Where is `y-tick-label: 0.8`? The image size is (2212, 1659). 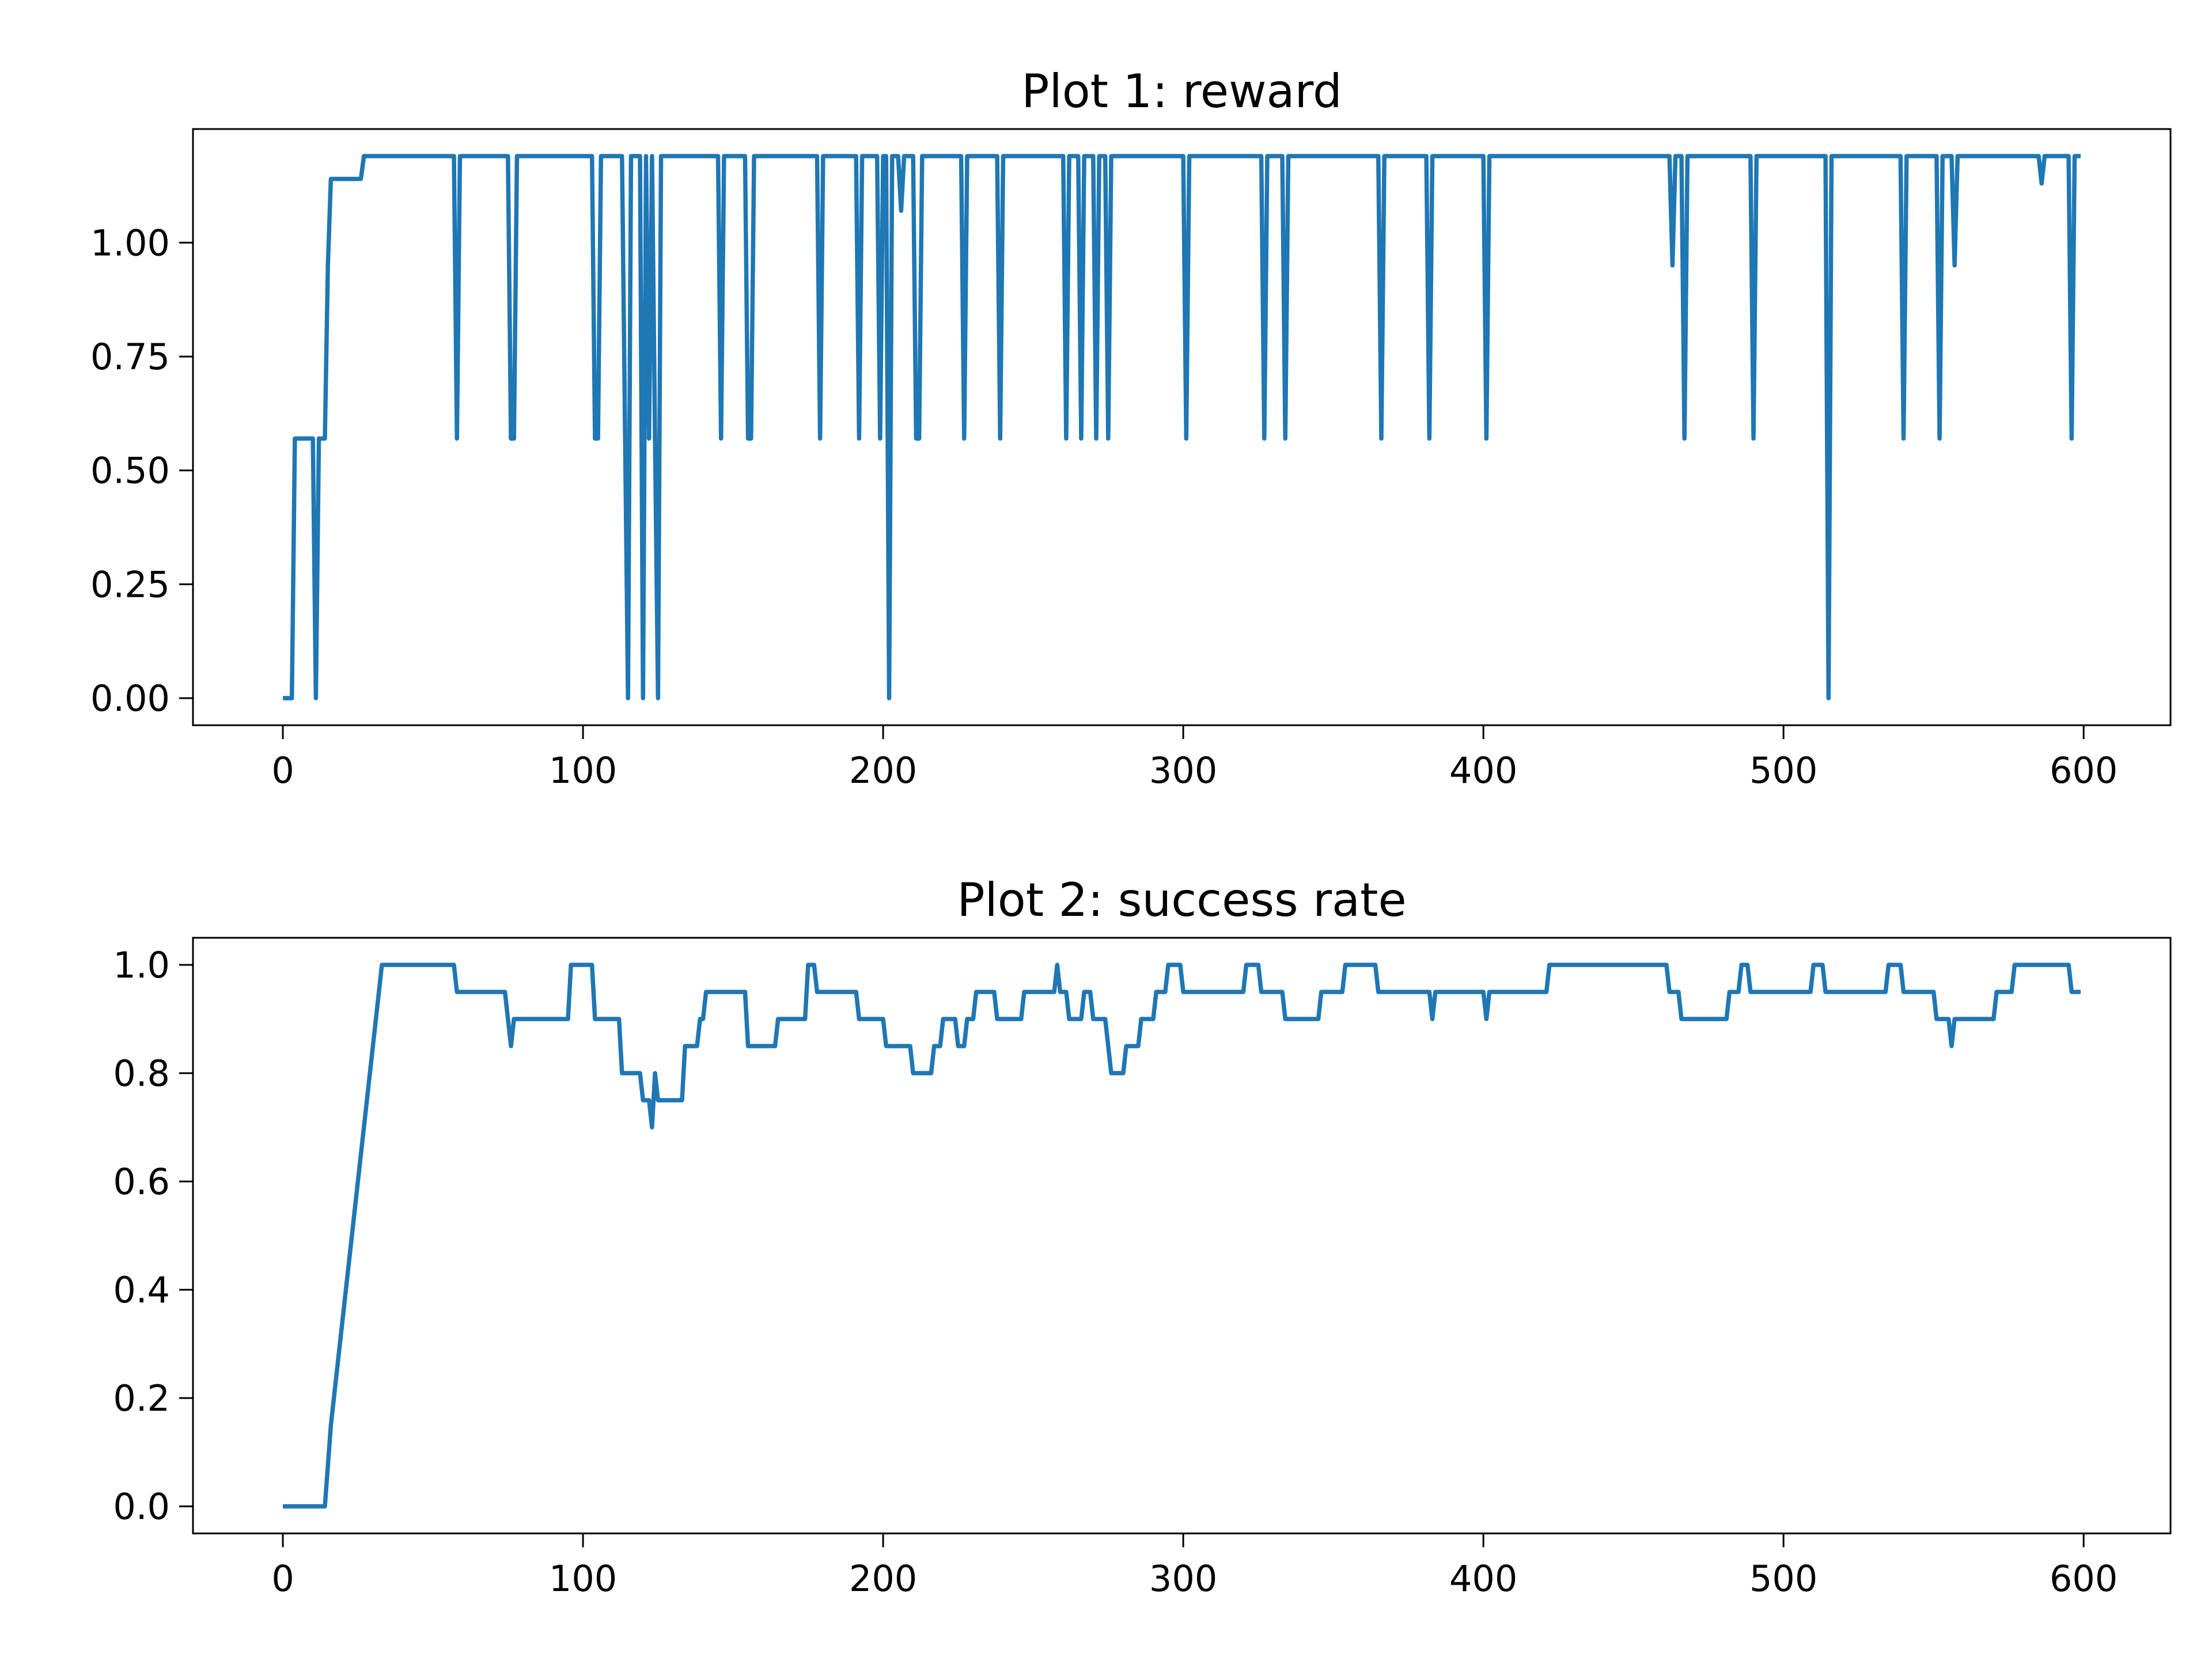
y-tick-label: 0.8 is located at coordinates (141, 1073).